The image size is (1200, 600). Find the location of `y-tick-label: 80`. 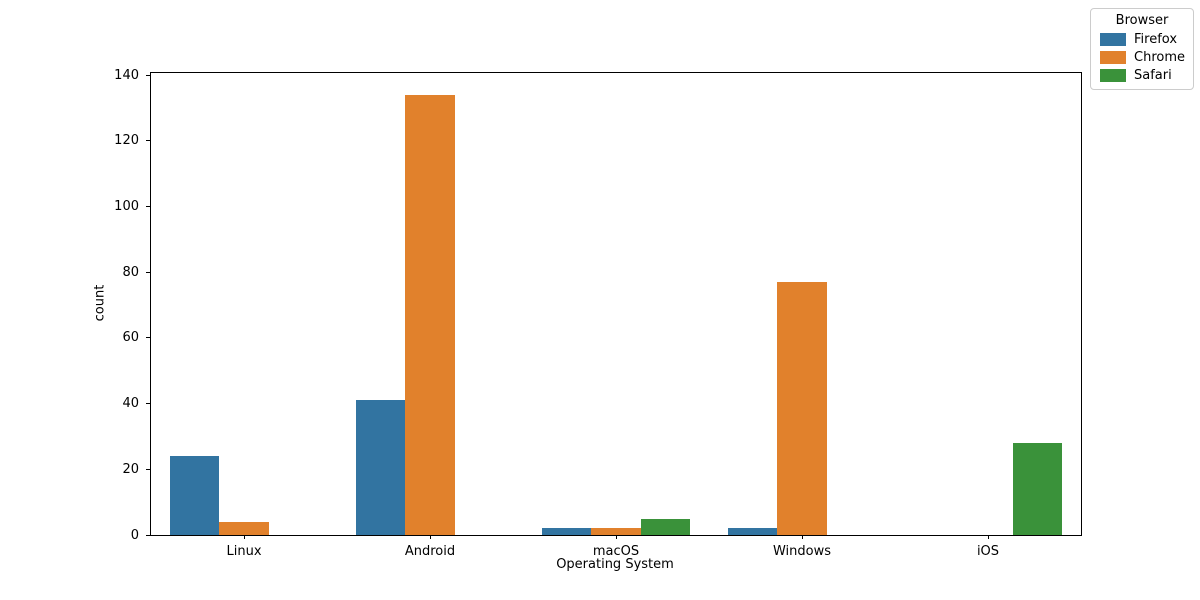

y-tick-label: 80 is located at coordinates (130, 272).